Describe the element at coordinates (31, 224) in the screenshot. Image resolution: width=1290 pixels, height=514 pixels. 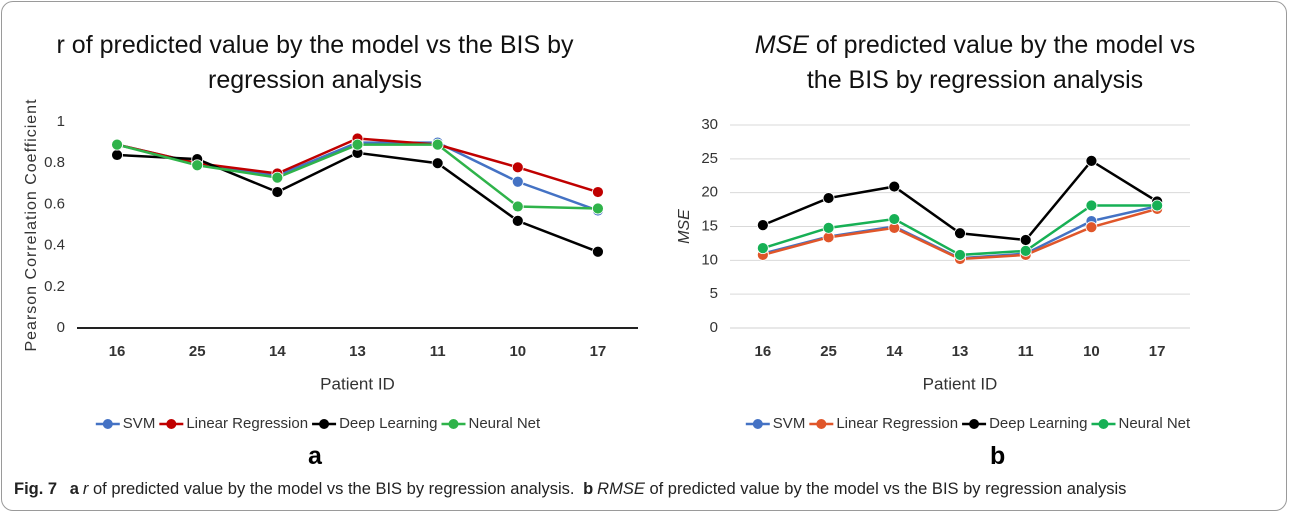
I see `y-axis-label: Pearson Correlation Coefficient` at that location.